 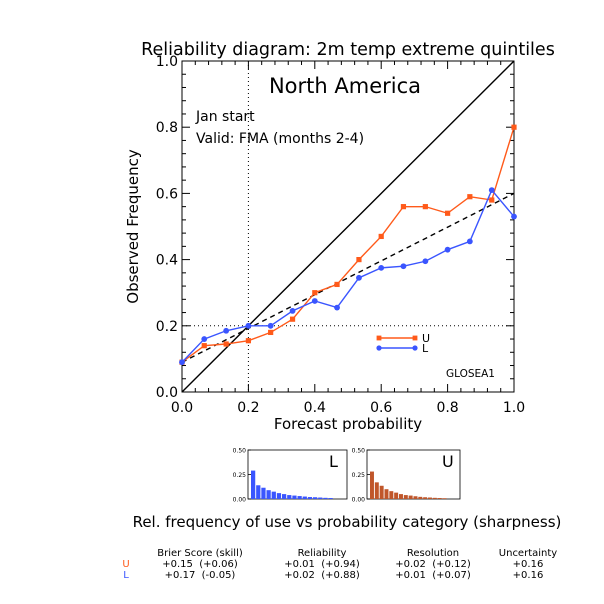 What do you see at coordinates (290, 476) in the screenshot?
I see `histogram-L: 0.50 0.25 0.00 L` at bounding box center [290, 476].